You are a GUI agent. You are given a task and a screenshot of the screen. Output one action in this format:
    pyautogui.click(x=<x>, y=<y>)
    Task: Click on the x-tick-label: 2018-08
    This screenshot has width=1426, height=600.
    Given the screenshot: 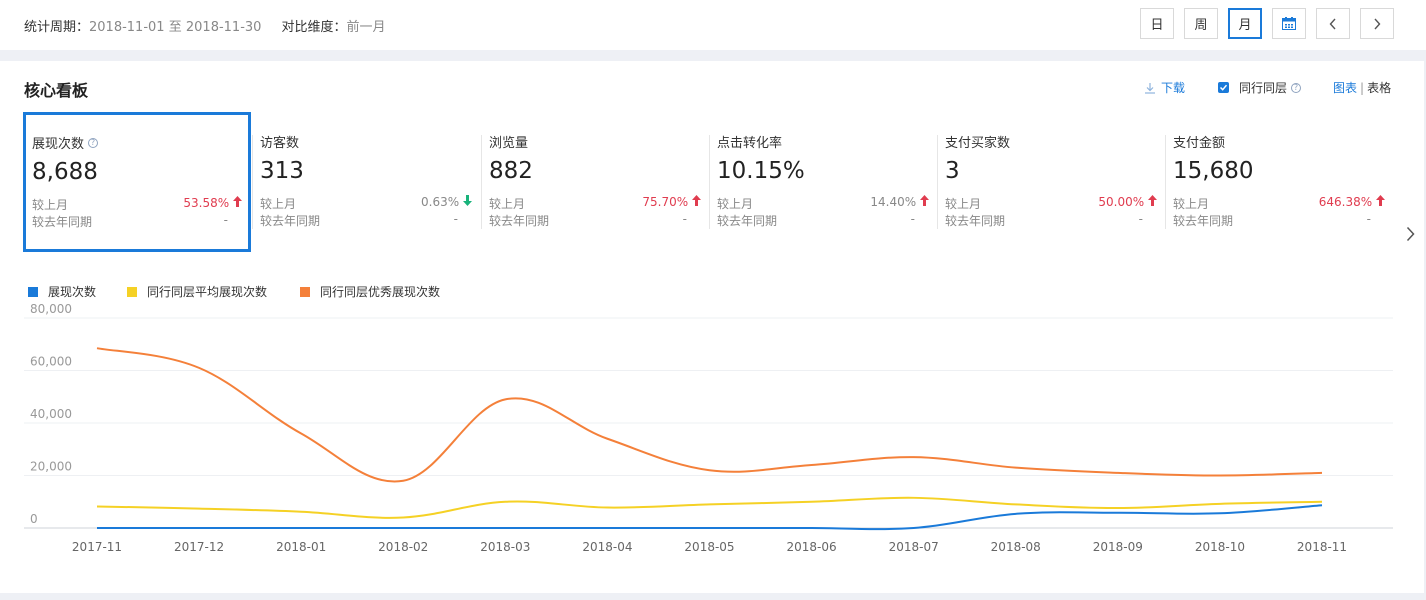 What is the action you would take?
    pyautogui.click(x=1016, y=547)
    